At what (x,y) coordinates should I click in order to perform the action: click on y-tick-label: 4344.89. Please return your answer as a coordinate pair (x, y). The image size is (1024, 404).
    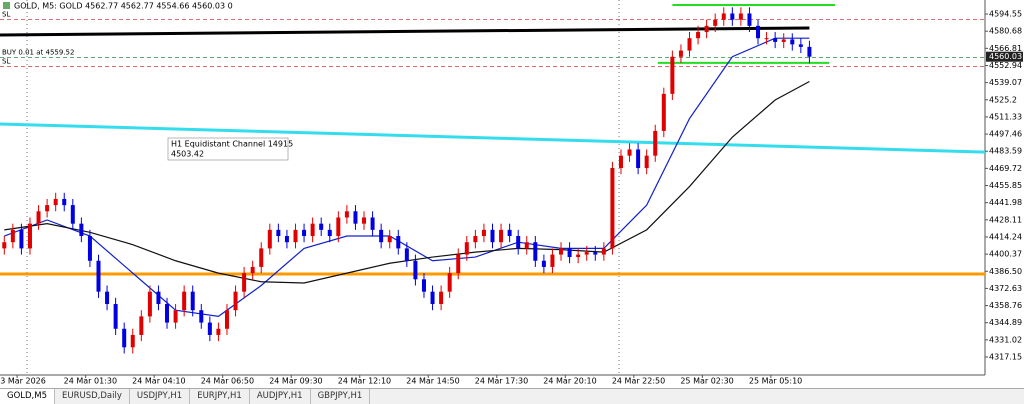
    Looking at the image, I should click on (1005, 322).